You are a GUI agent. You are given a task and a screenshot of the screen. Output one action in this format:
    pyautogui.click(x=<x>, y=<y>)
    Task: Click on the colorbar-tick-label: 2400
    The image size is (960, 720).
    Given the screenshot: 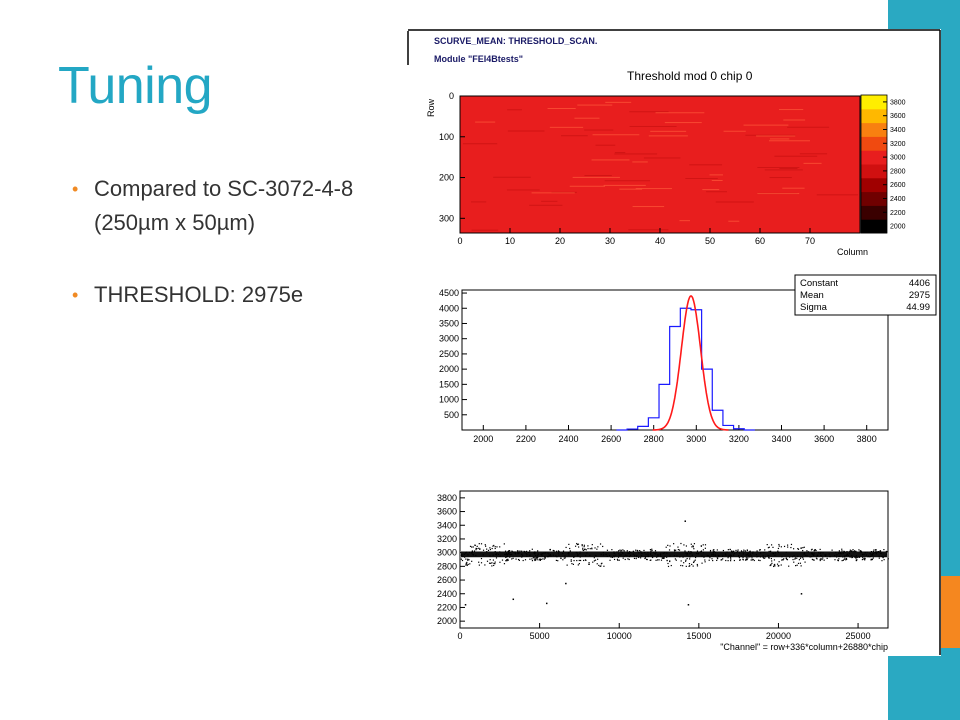 What is the action you would take?
    pyautogui.click(x=898, y=199)
    